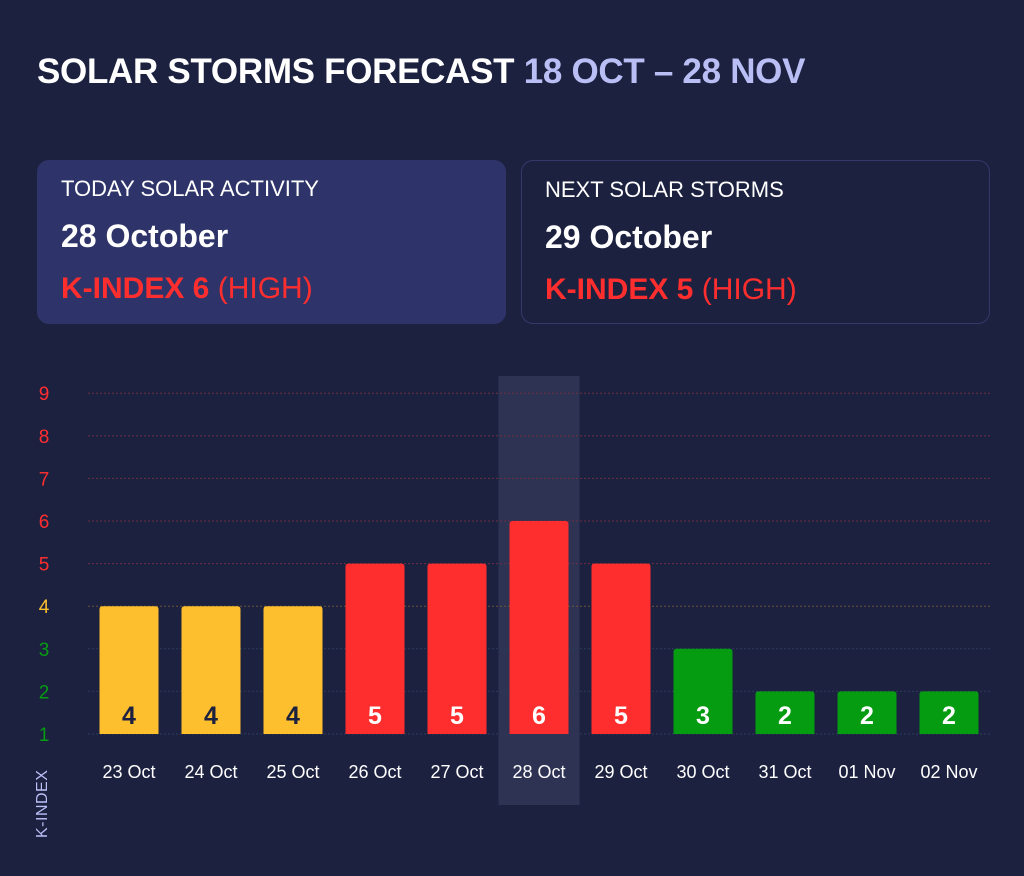 The width and height of the screenshot is (1024, 876). I want to click on x-tick-label: 27 Oct, so click(456, 772).